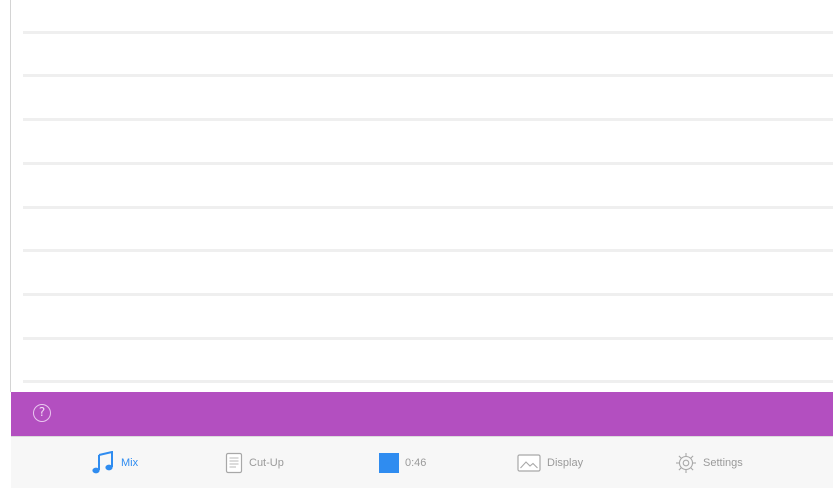 The height and width of the screenshot is (489, 833). I want to click on tab-mix: Mix, so click(114, 463).